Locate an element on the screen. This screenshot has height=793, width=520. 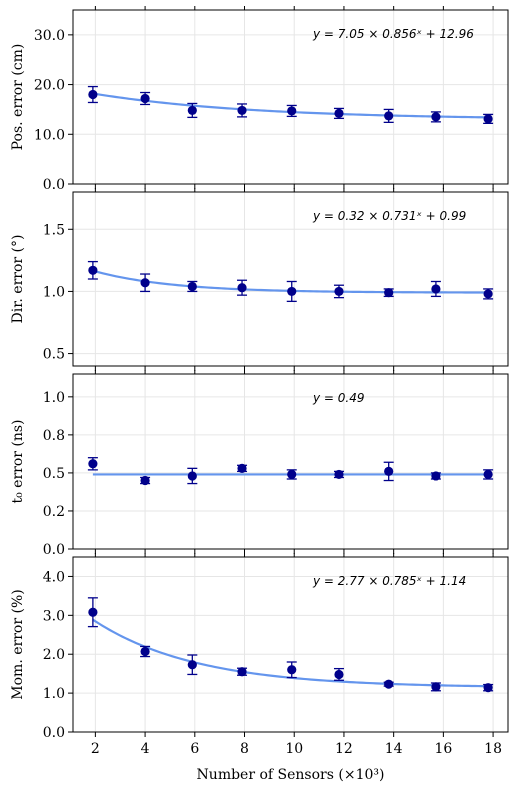
x-tick-label: 18 is located at coordinates (493, 749).